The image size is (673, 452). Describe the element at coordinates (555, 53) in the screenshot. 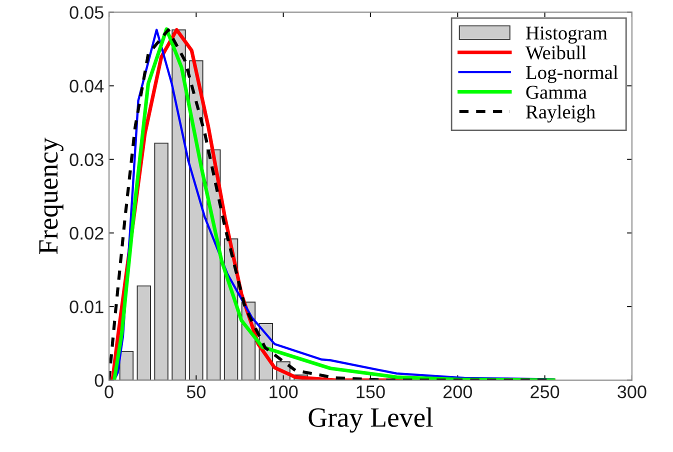

I see `legend-label: Weibull` at that location.